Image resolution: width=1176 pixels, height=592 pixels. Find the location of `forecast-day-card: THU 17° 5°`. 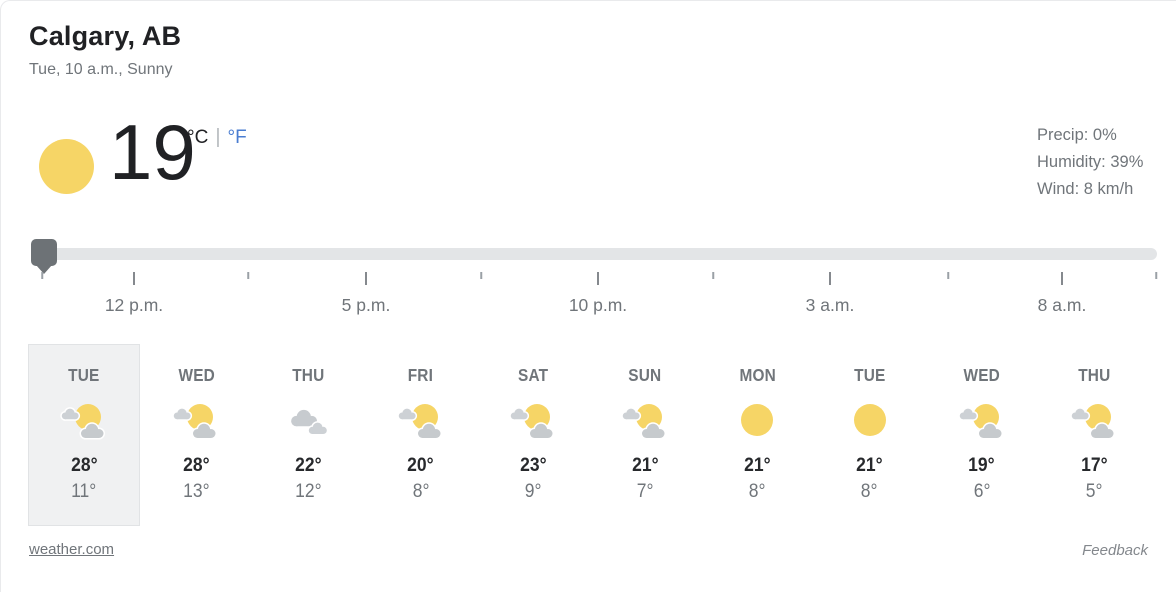

forecast-day-card: THU 17° 5° is located at coordinates (1094, 435).